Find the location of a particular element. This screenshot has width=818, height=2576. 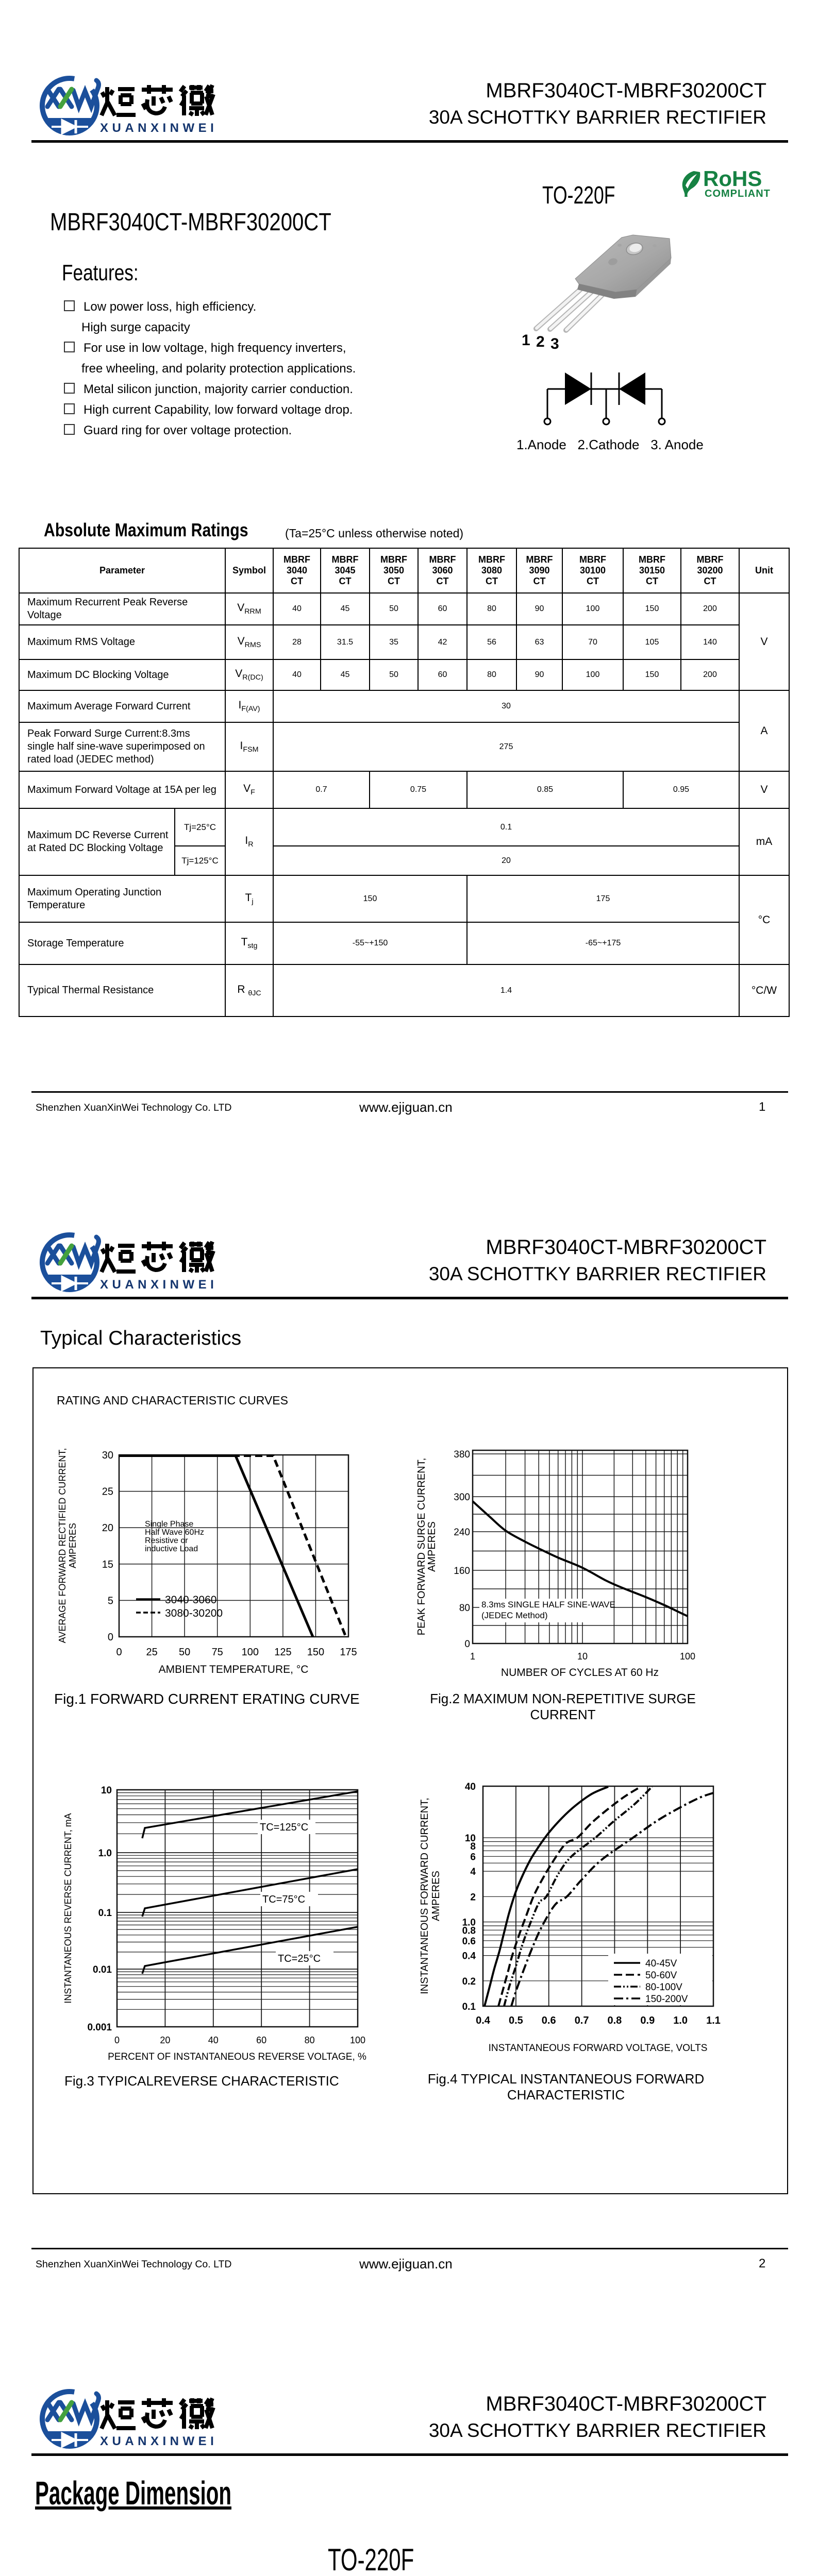

svg-text: 4 is located at coordinates (473, 1872).